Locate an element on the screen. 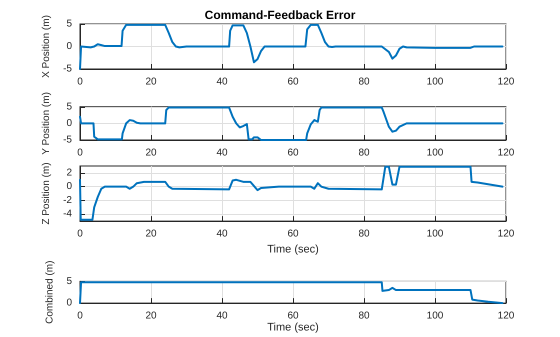 This screenshot has width=560, height=337. y-axis-title: Z Position (m) is located at coordinates (46, 193).